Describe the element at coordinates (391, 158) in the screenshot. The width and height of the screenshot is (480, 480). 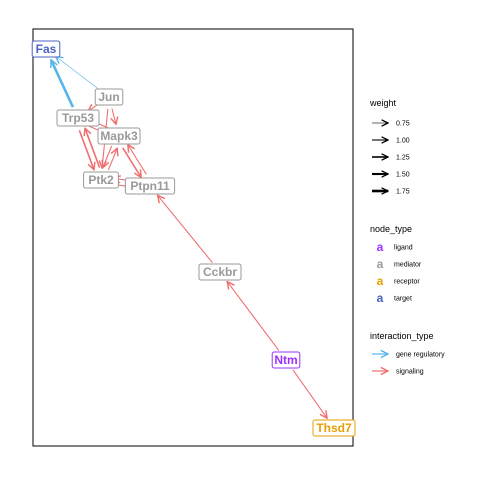
I see `legend-weight-items: 0.75 1.00 1.25 1.50 1.75` at that location.